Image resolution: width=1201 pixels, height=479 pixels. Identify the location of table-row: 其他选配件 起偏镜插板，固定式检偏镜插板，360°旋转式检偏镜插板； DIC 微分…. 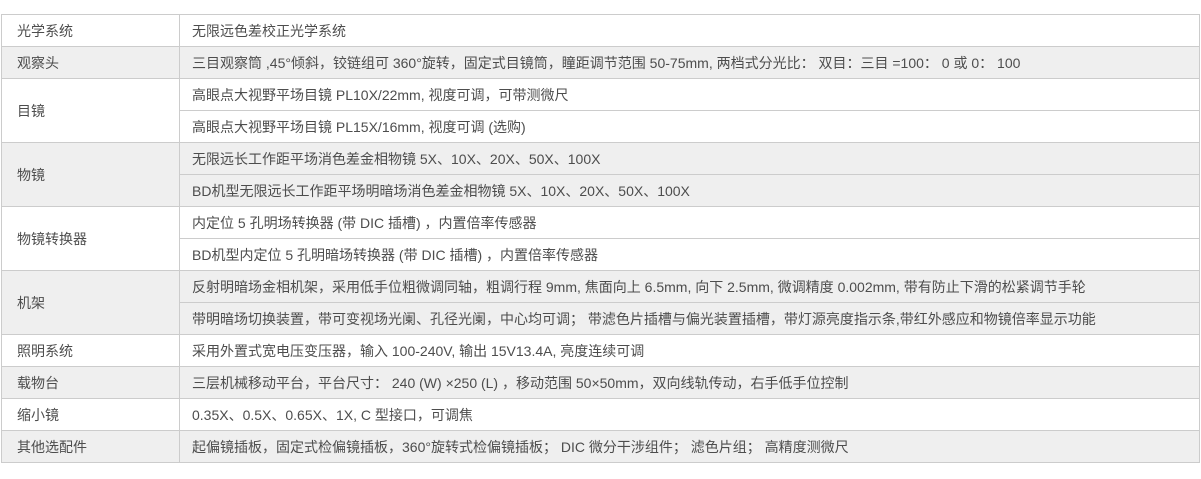
(600, 446).